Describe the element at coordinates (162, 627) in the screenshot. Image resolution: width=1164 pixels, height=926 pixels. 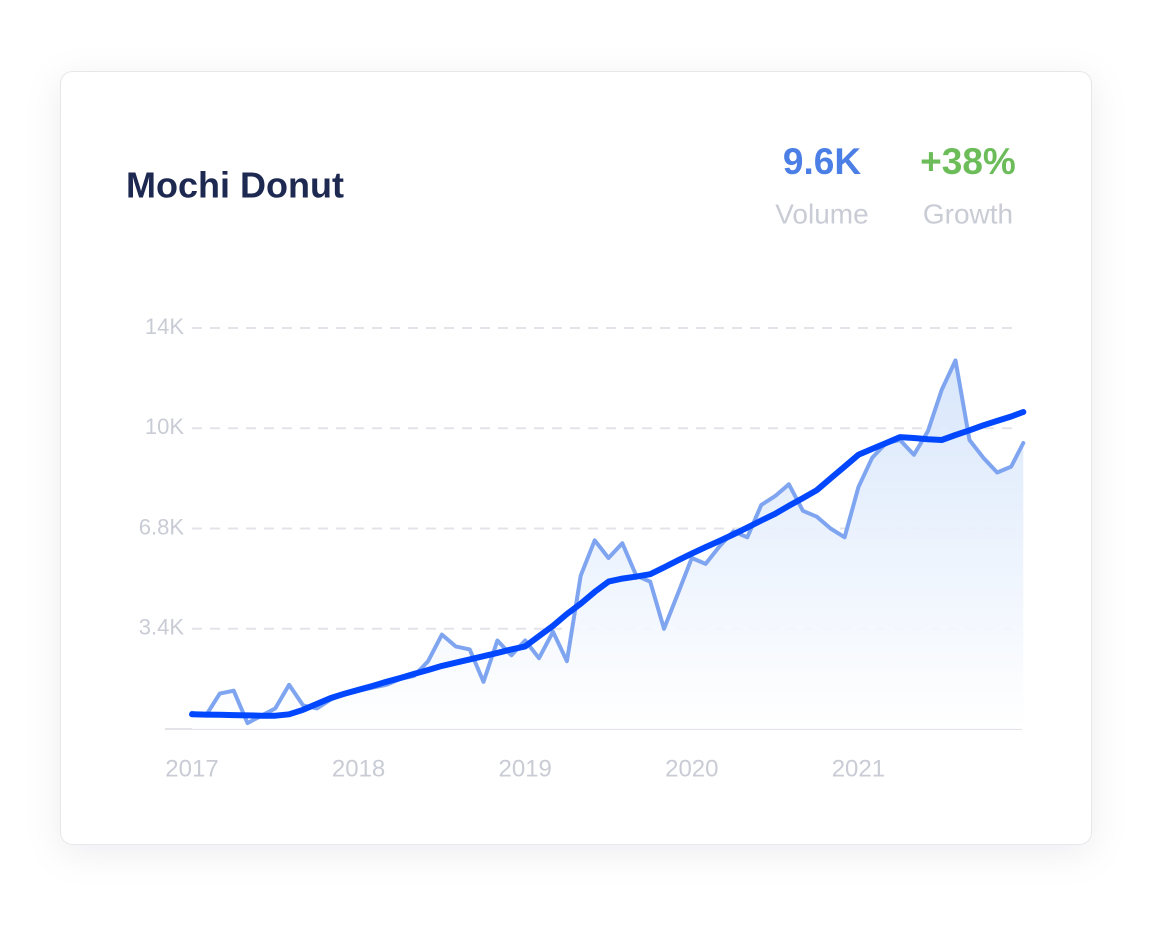
I see `y-tick-label: 3.4K` at that location.